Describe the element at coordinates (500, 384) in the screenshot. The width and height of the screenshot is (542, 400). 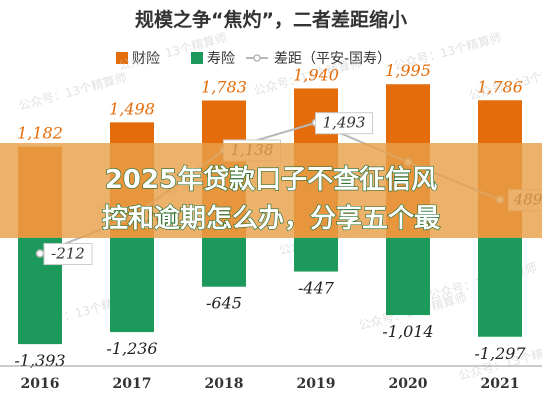
I see `x-tick-2021: 2021` at that location.